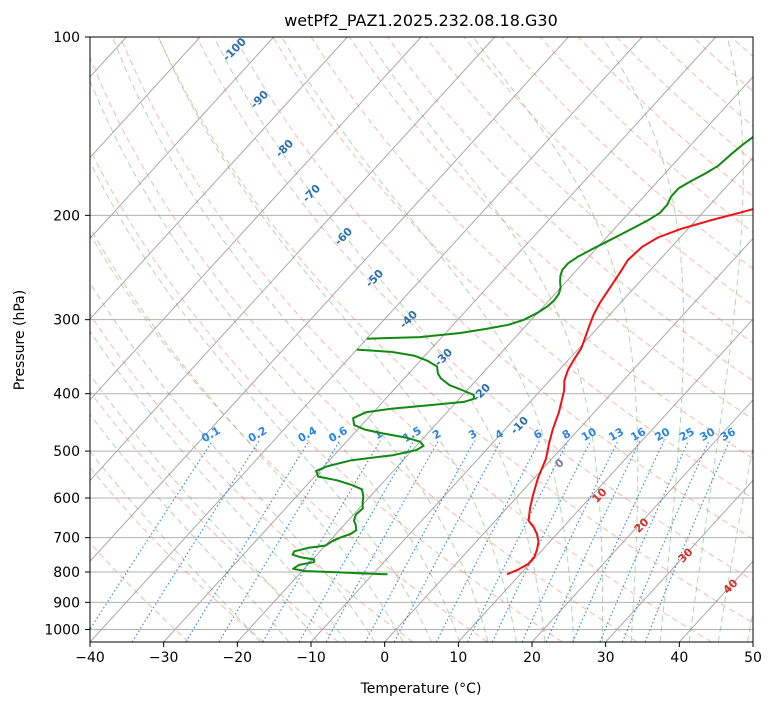 Image resolution: width=775 pixels, height=712 pixels. I want to click on x-axis-label: Temperature (°C), so click(421, 689).